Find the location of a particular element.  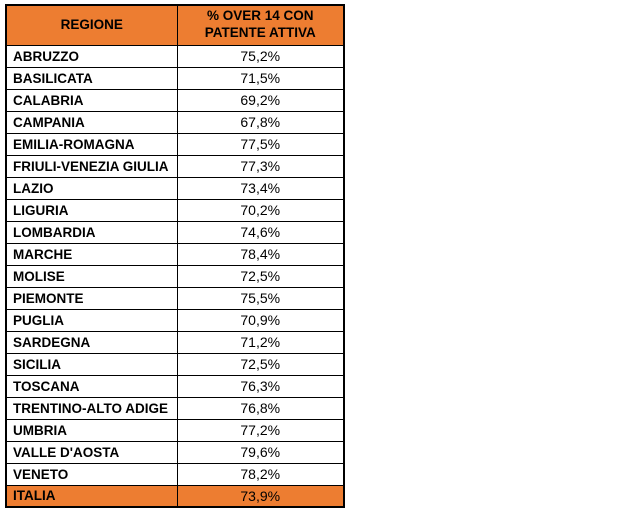

region-value: 78,4% is located at coordinates (260, 254).